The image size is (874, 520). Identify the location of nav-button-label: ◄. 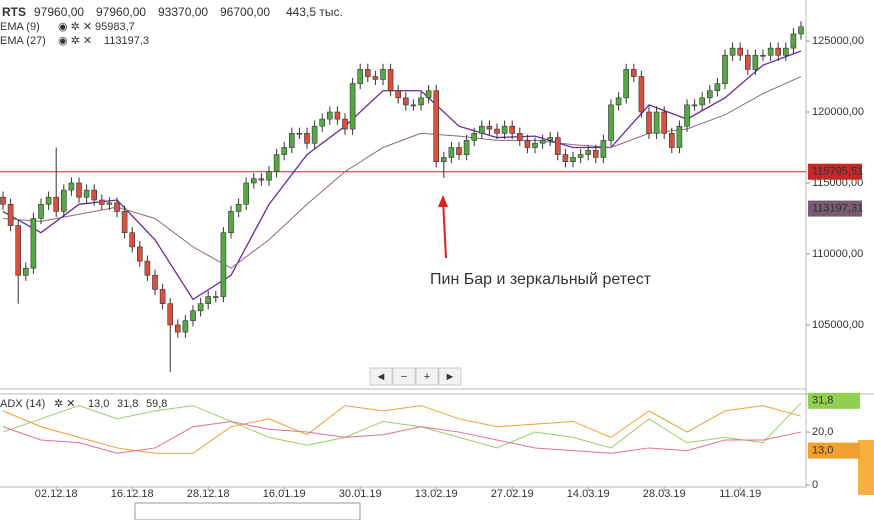
(381, 377).